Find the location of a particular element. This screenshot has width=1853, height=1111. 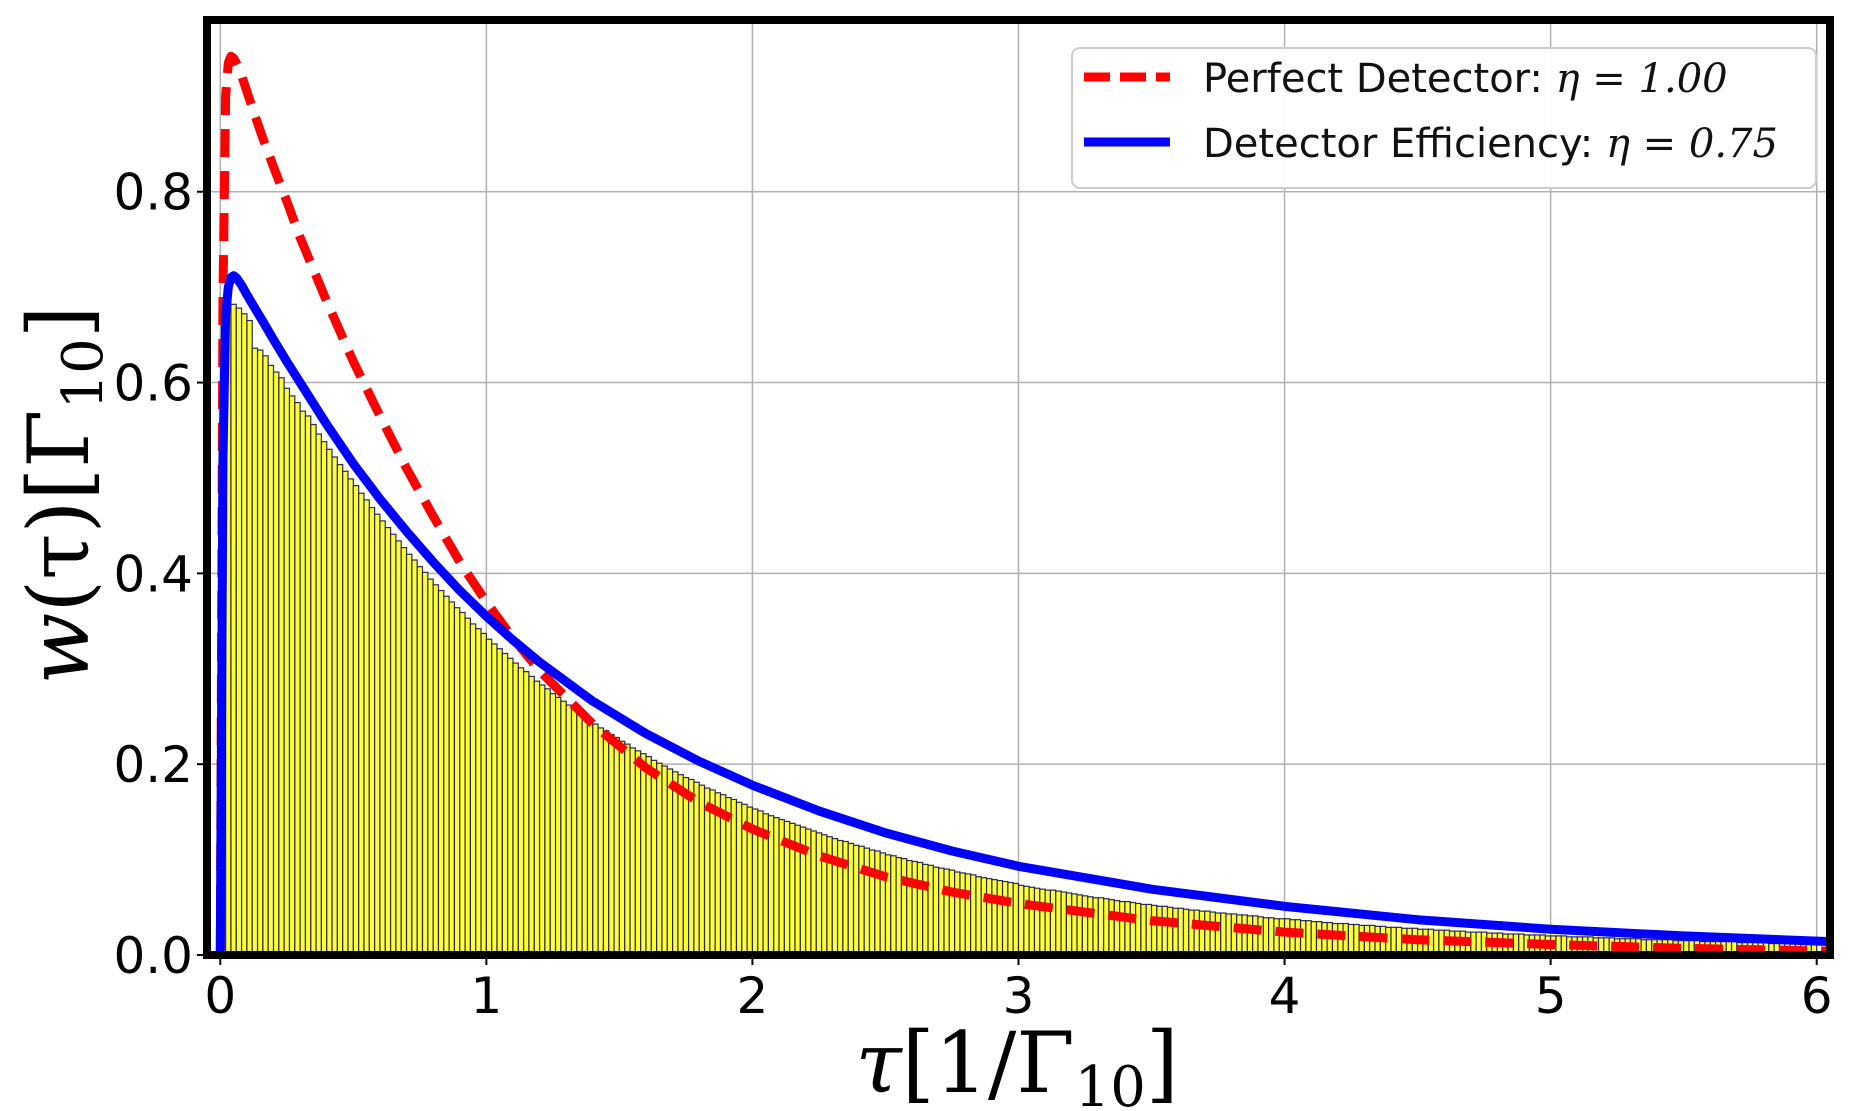

x-tick-label: 4 is located at coordinates (1285, 996).